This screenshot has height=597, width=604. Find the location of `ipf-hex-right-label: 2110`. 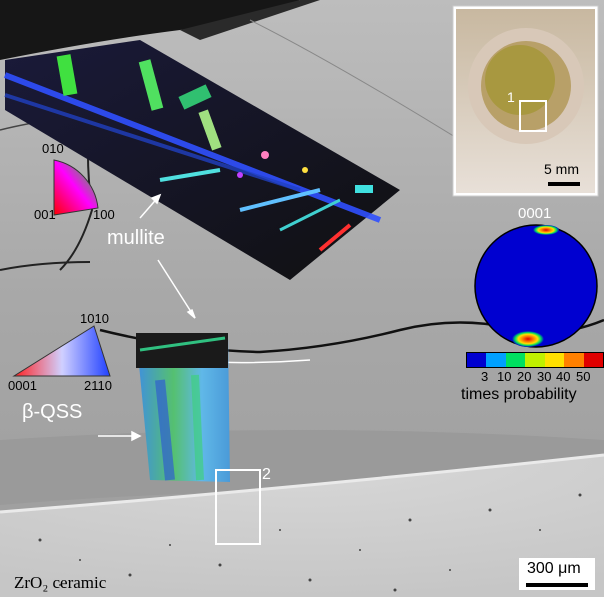

ipf-hex-right-label: 2110 is located at coordinates (98, 385).